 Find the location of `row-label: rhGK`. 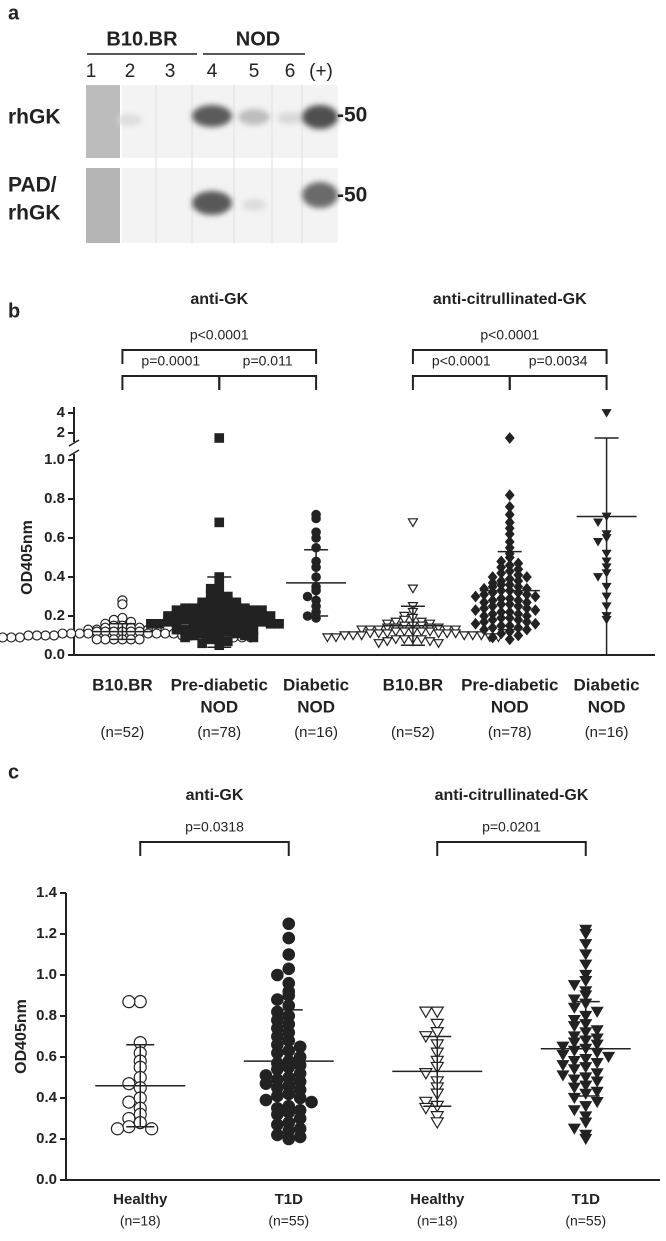

row-label: rhGK is located at coordinates (34, 117).